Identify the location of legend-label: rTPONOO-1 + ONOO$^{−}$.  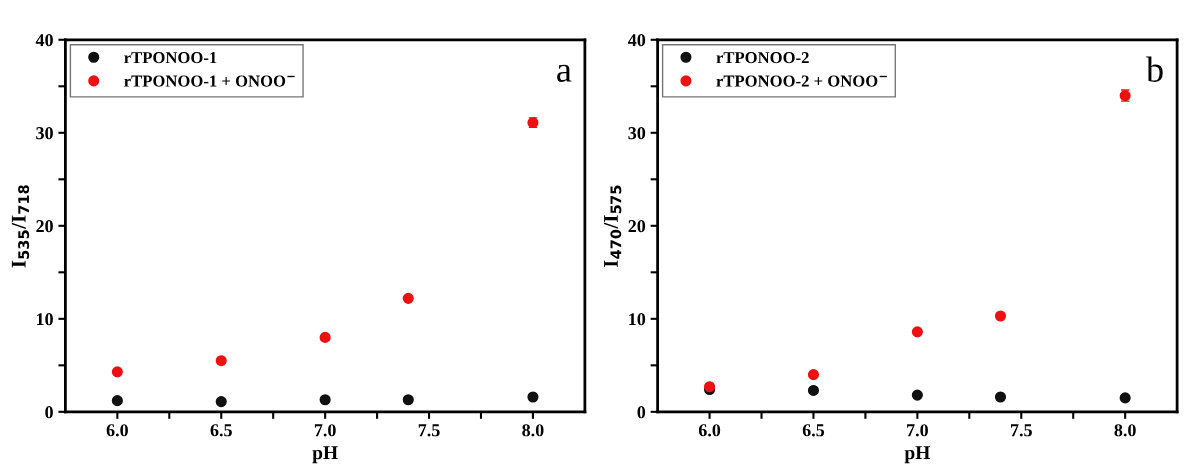
(209, 81).